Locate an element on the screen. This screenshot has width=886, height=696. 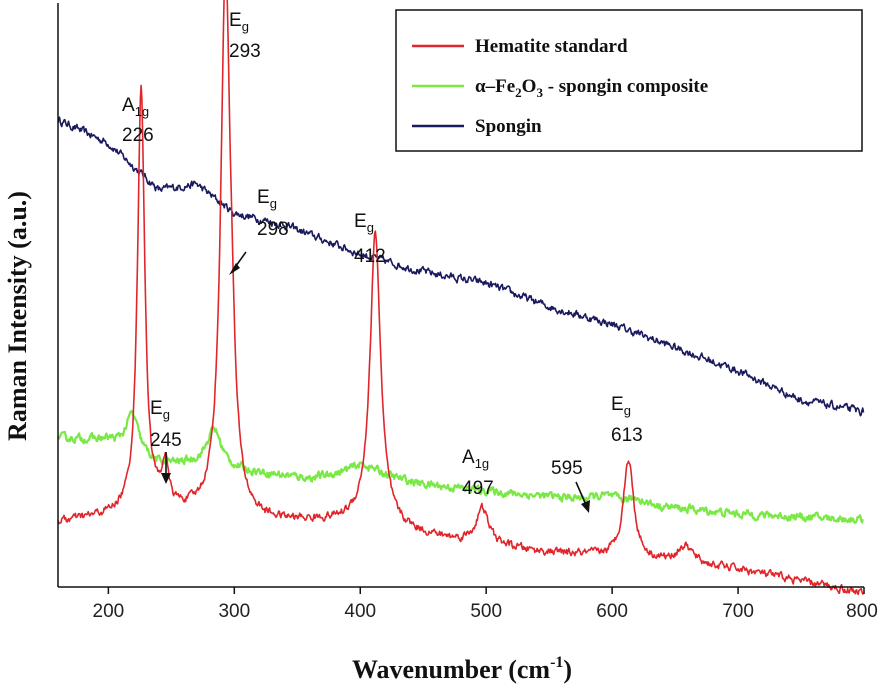
annotation-eg-293: Eg 293 is located at coordinates (245, 36).